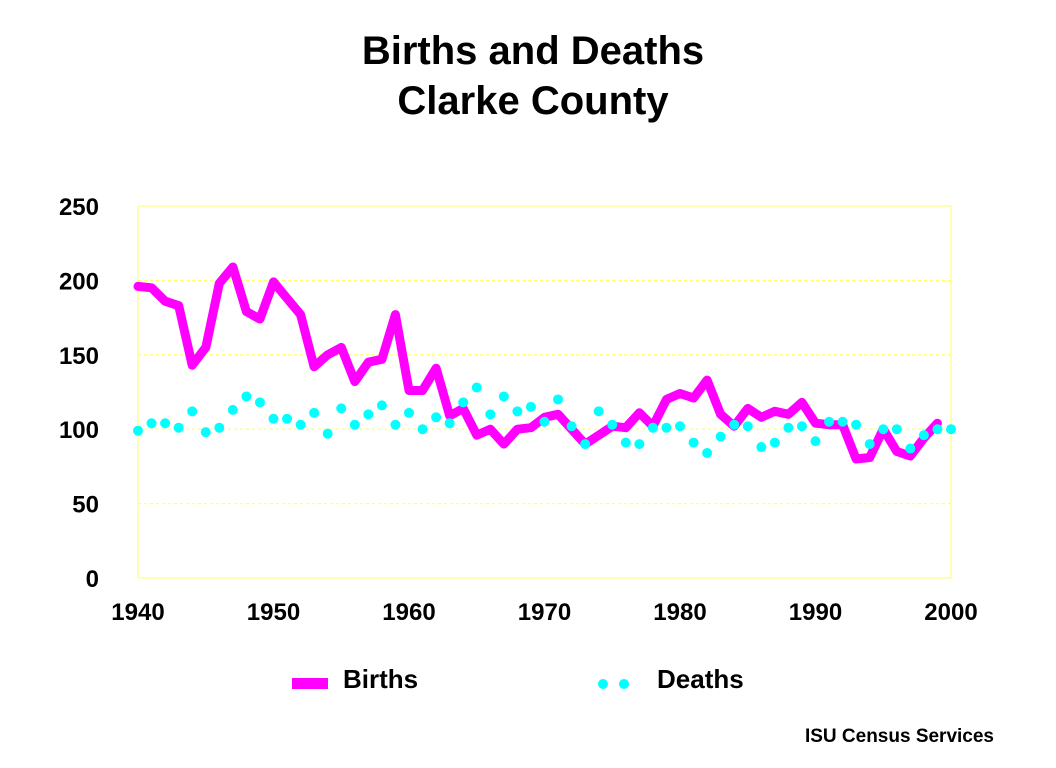 This screenshot has width=1056, height=768. I want to click on chart-title-line1: Births and Deaths, so click(533, 51).